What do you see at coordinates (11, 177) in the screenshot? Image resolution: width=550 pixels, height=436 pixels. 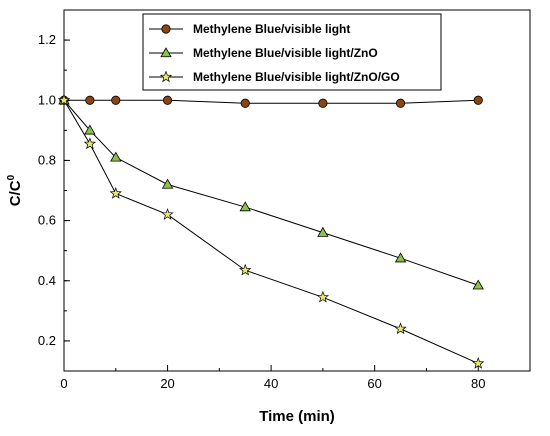 I see `y-axis-label-superscript: 0` at bounding box center [11, 177].